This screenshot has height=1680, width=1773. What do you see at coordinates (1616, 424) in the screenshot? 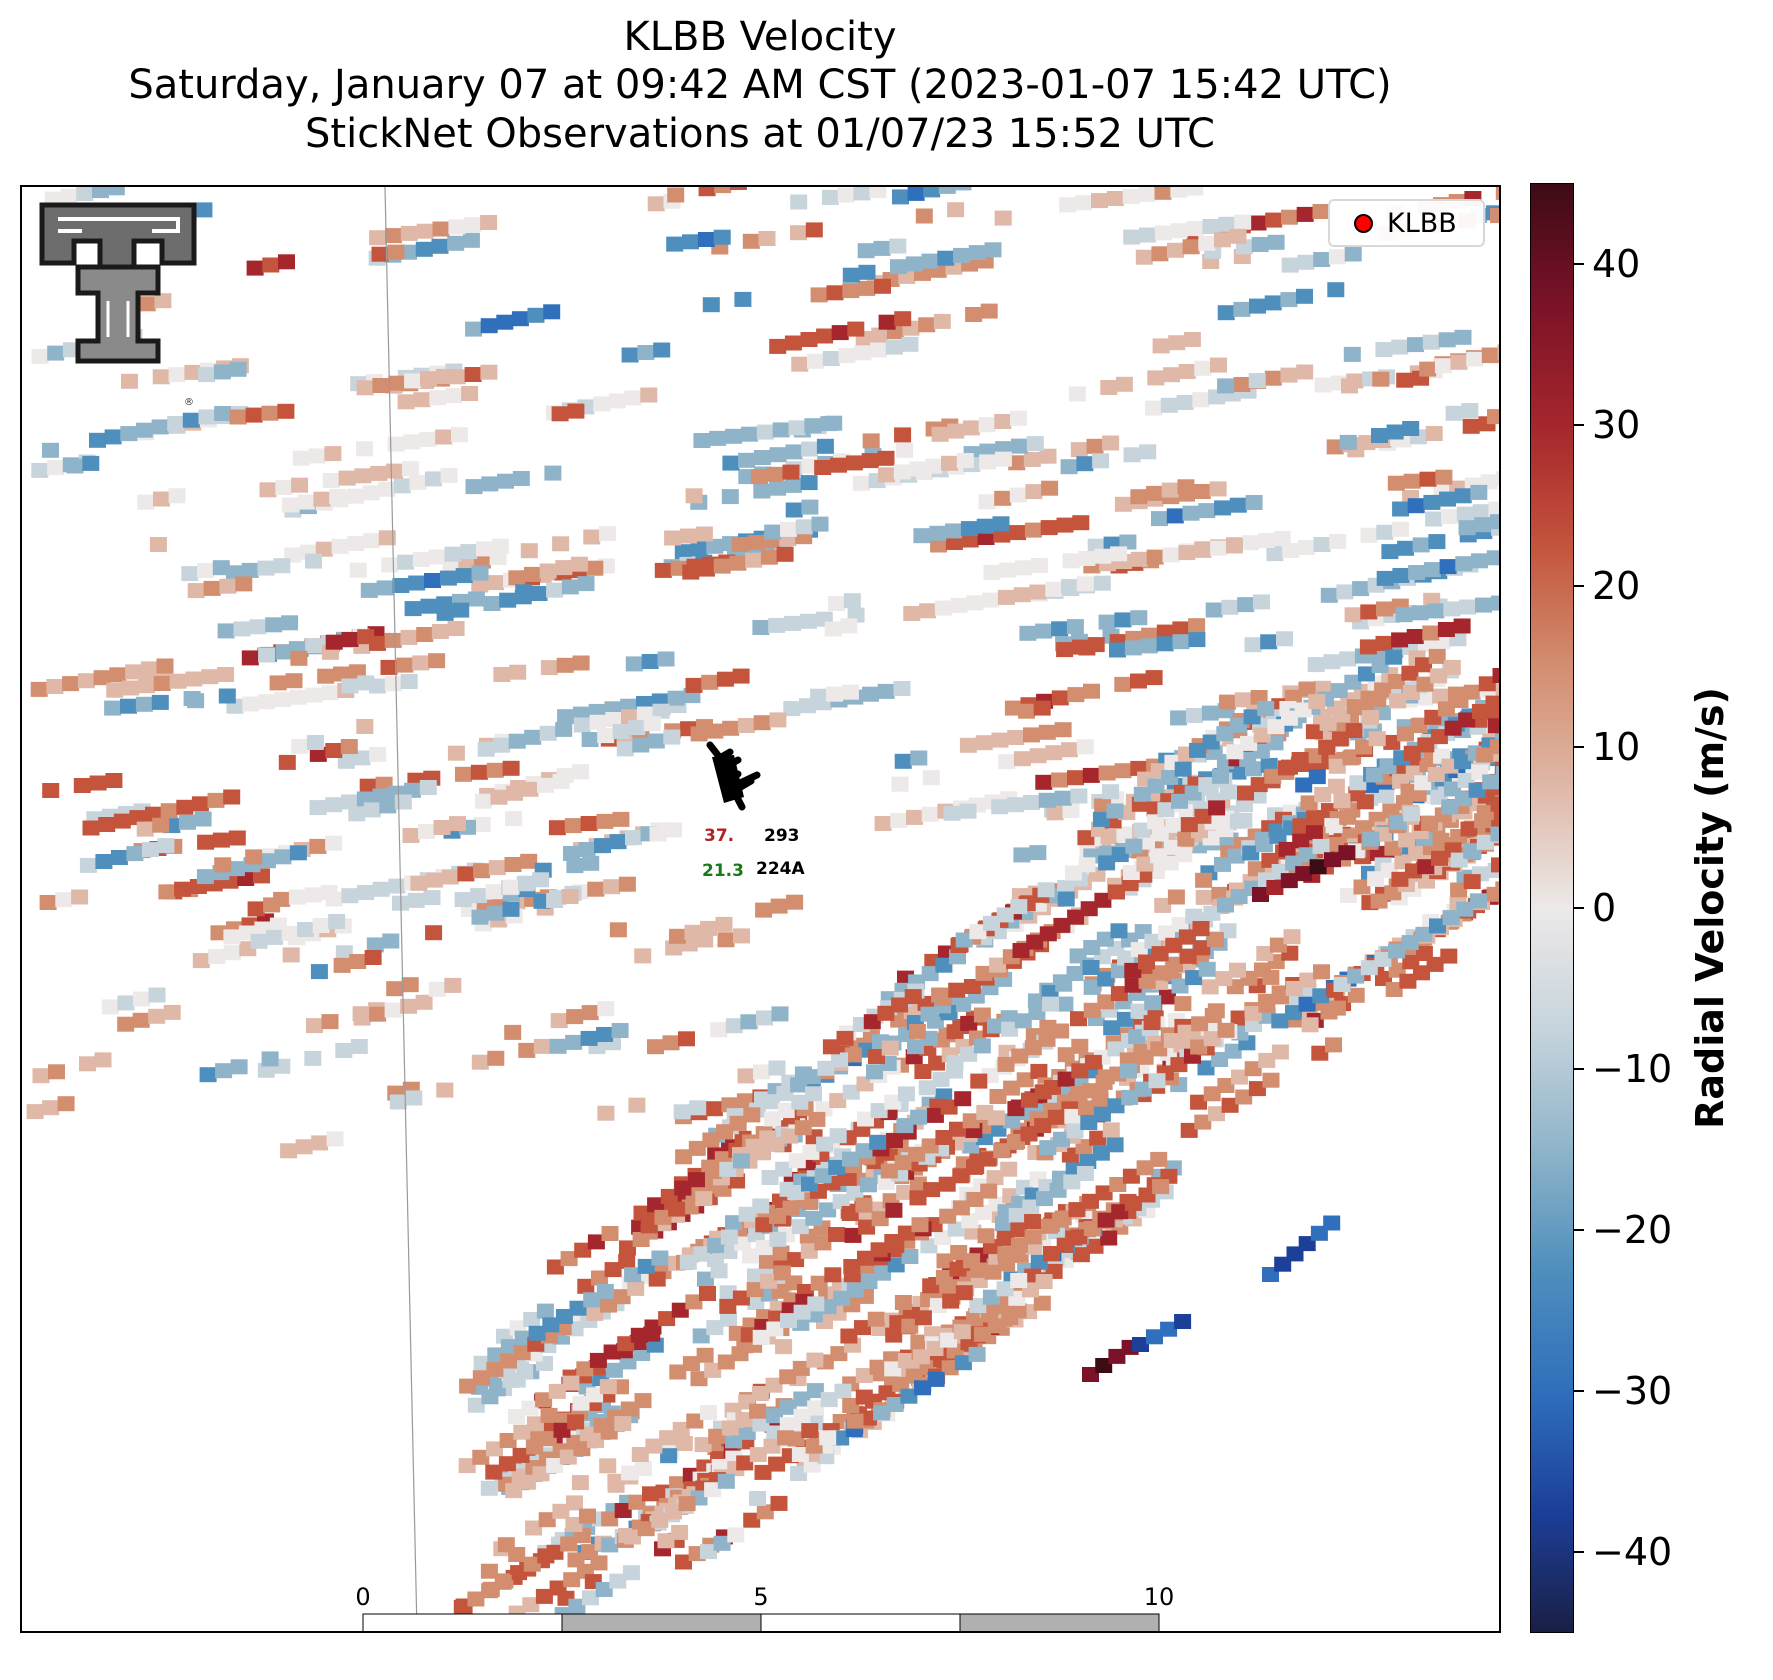
I see `colorbar-tick-label: 30` at bounding box center [1616, 424].